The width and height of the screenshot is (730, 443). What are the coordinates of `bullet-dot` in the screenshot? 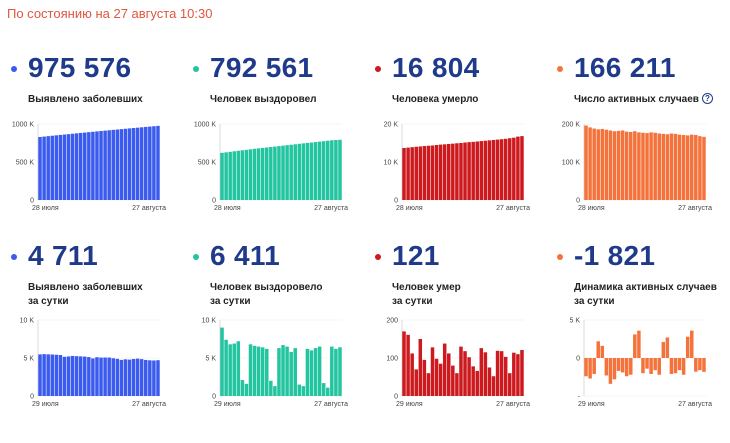 It's located at (378, 257).